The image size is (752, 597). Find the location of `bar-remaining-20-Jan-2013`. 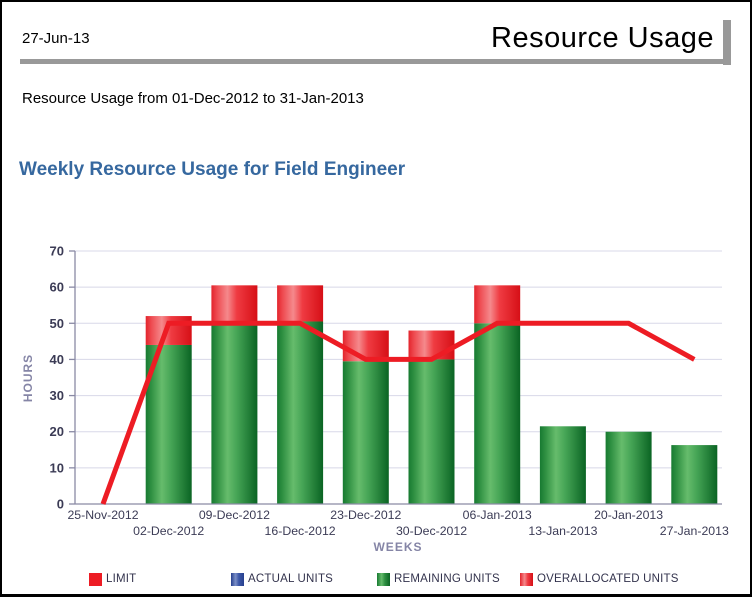

bar-remaining-20-Jan-2013 is located at coordinates (628, 467).